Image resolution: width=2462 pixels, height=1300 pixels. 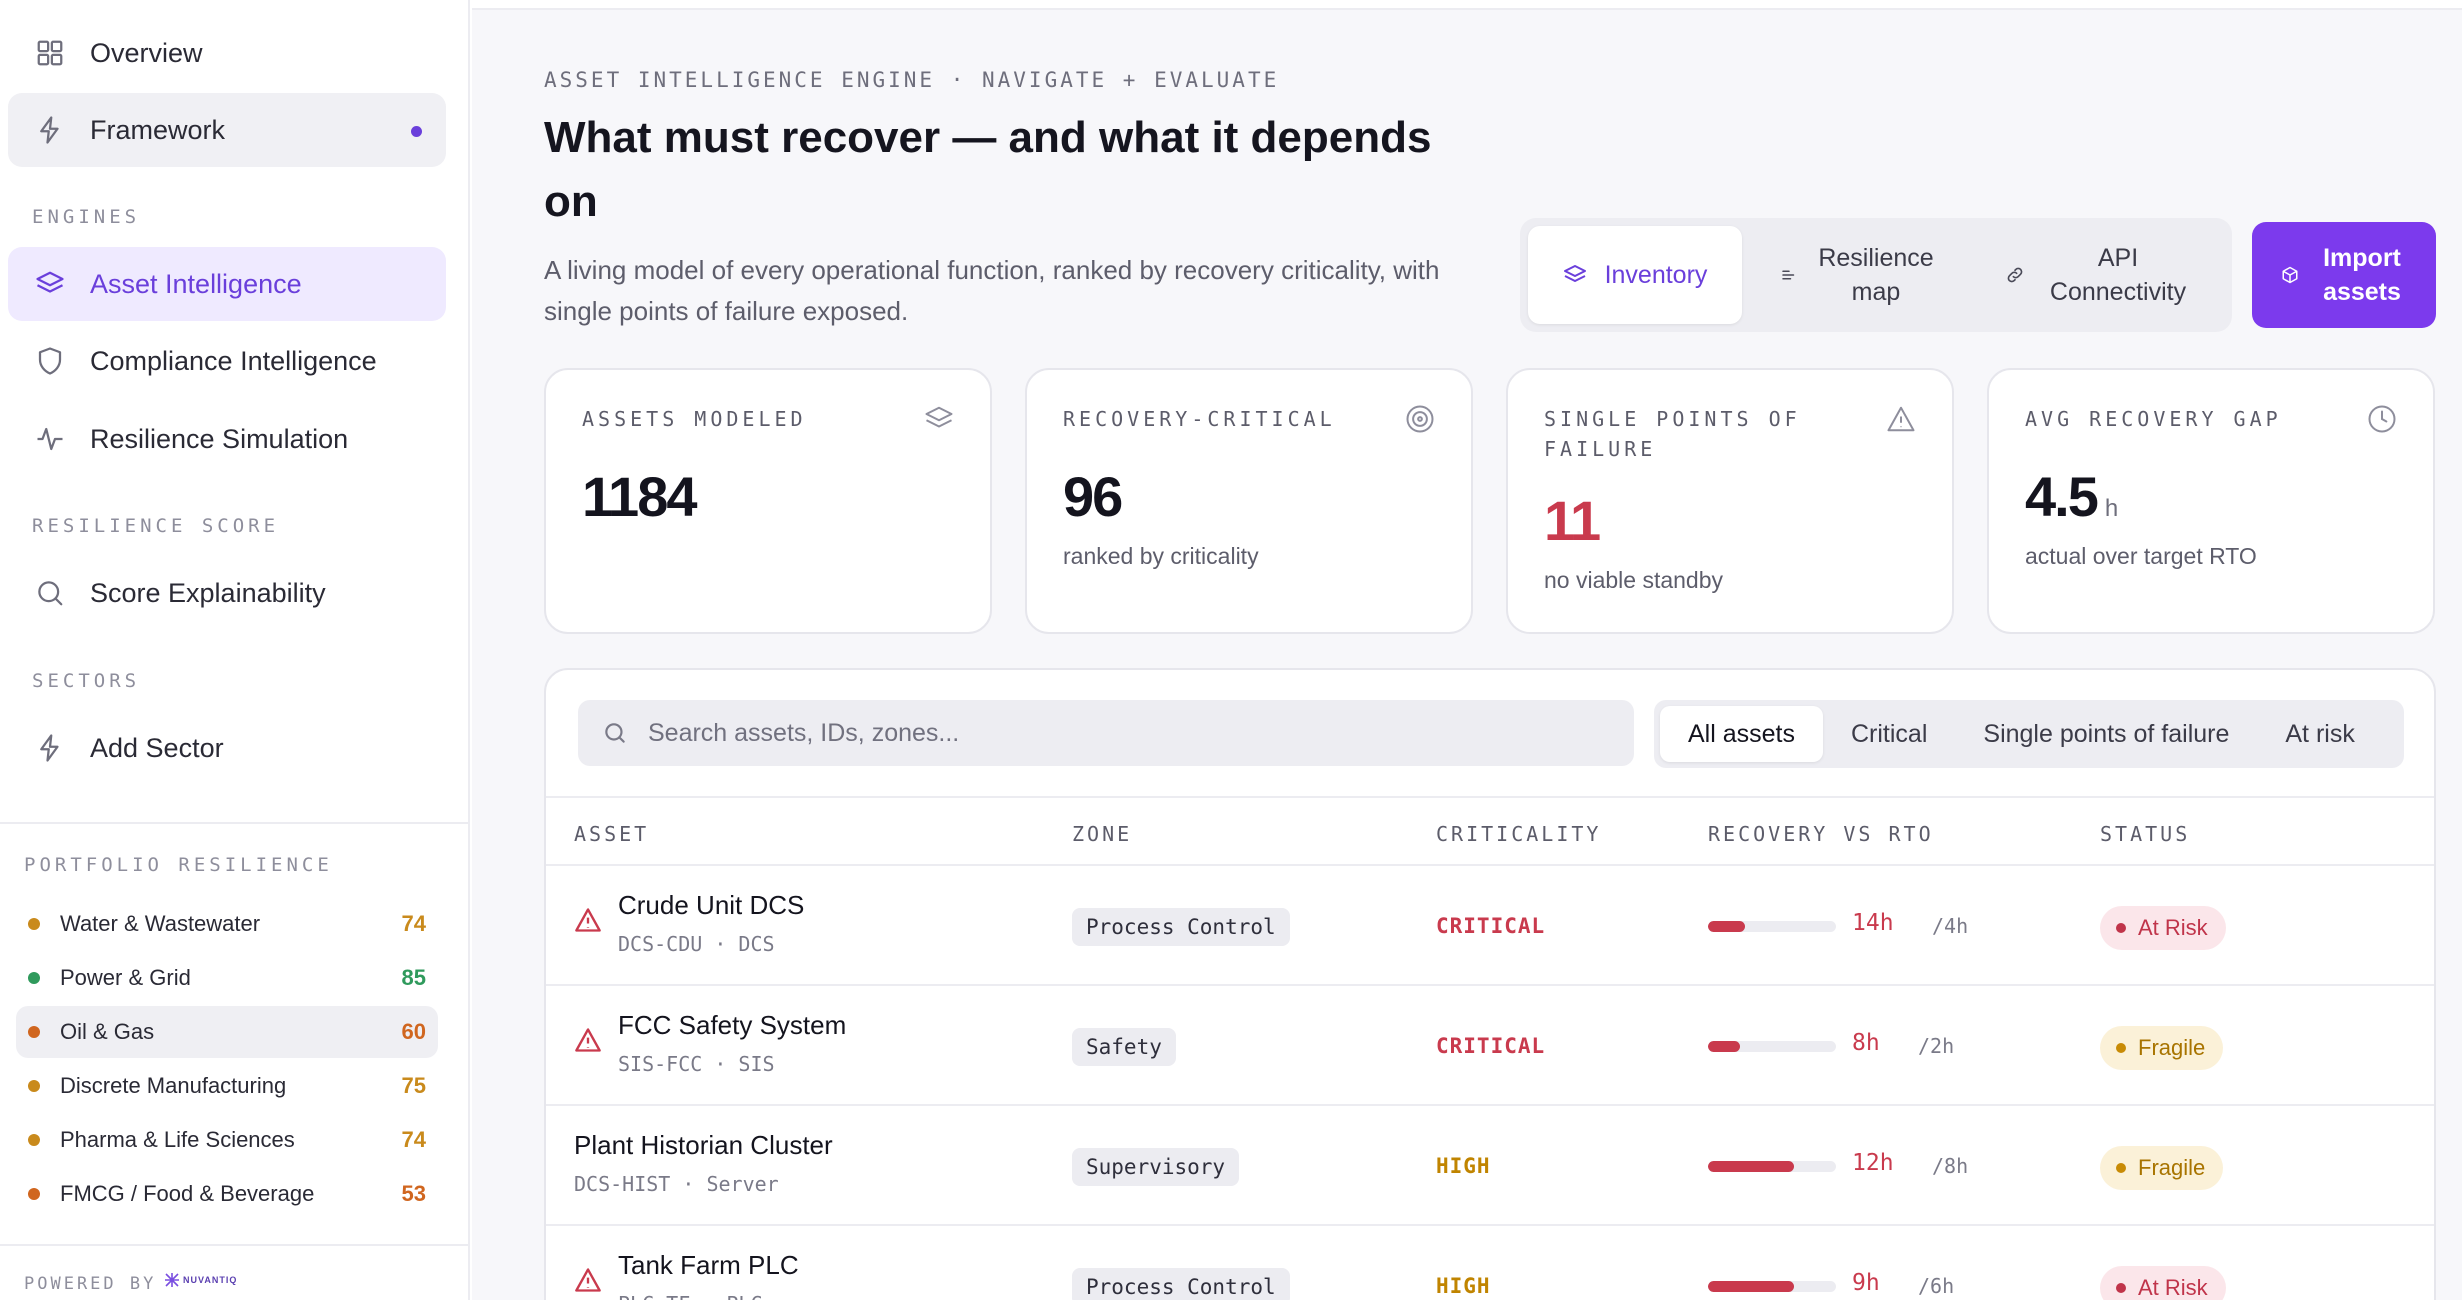 I want to click on search-box, so click(x=1106, y=733).